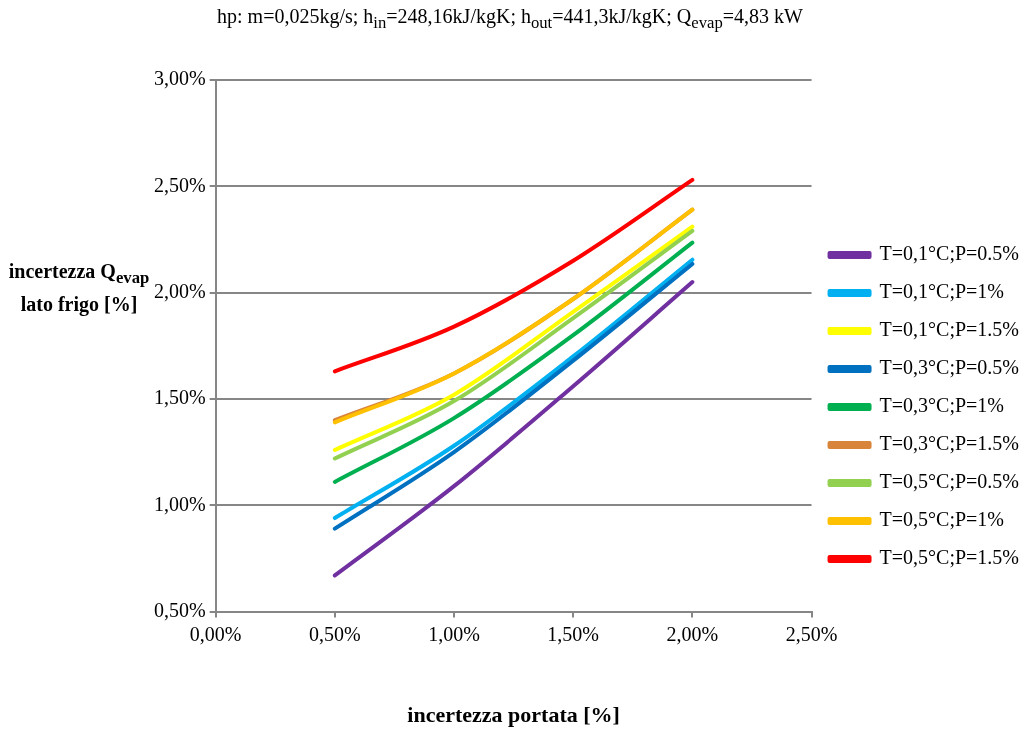 This screenshot has height=744, width=1033. What do you see at coordinates (949, 329) in the screenshot?
I see `legend-label: T=0,1°C;P=1.5%` at bounding box center [949, 329].